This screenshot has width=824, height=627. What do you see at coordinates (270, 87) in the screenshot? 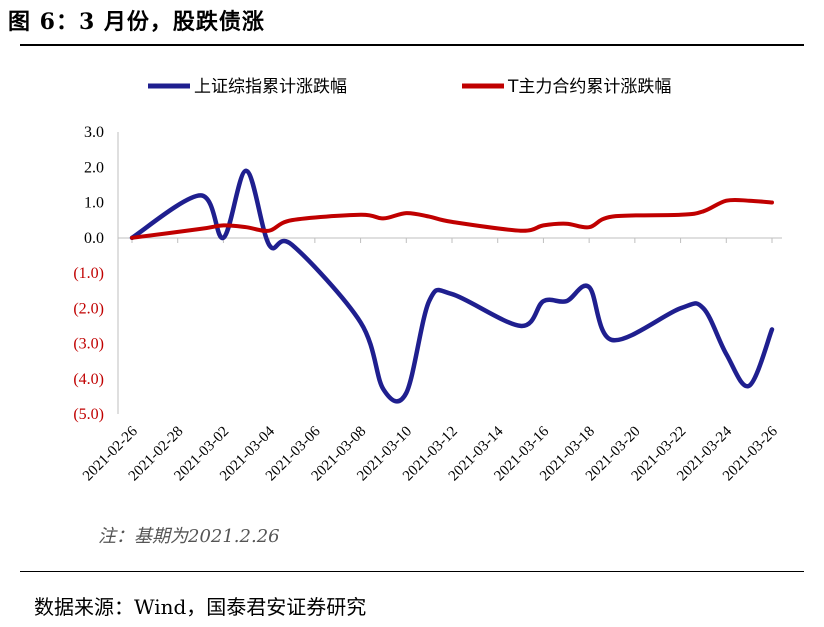
I see `legend-label-series-1: 上证综指累计涨跌幅` at bounding box center [270, 87].